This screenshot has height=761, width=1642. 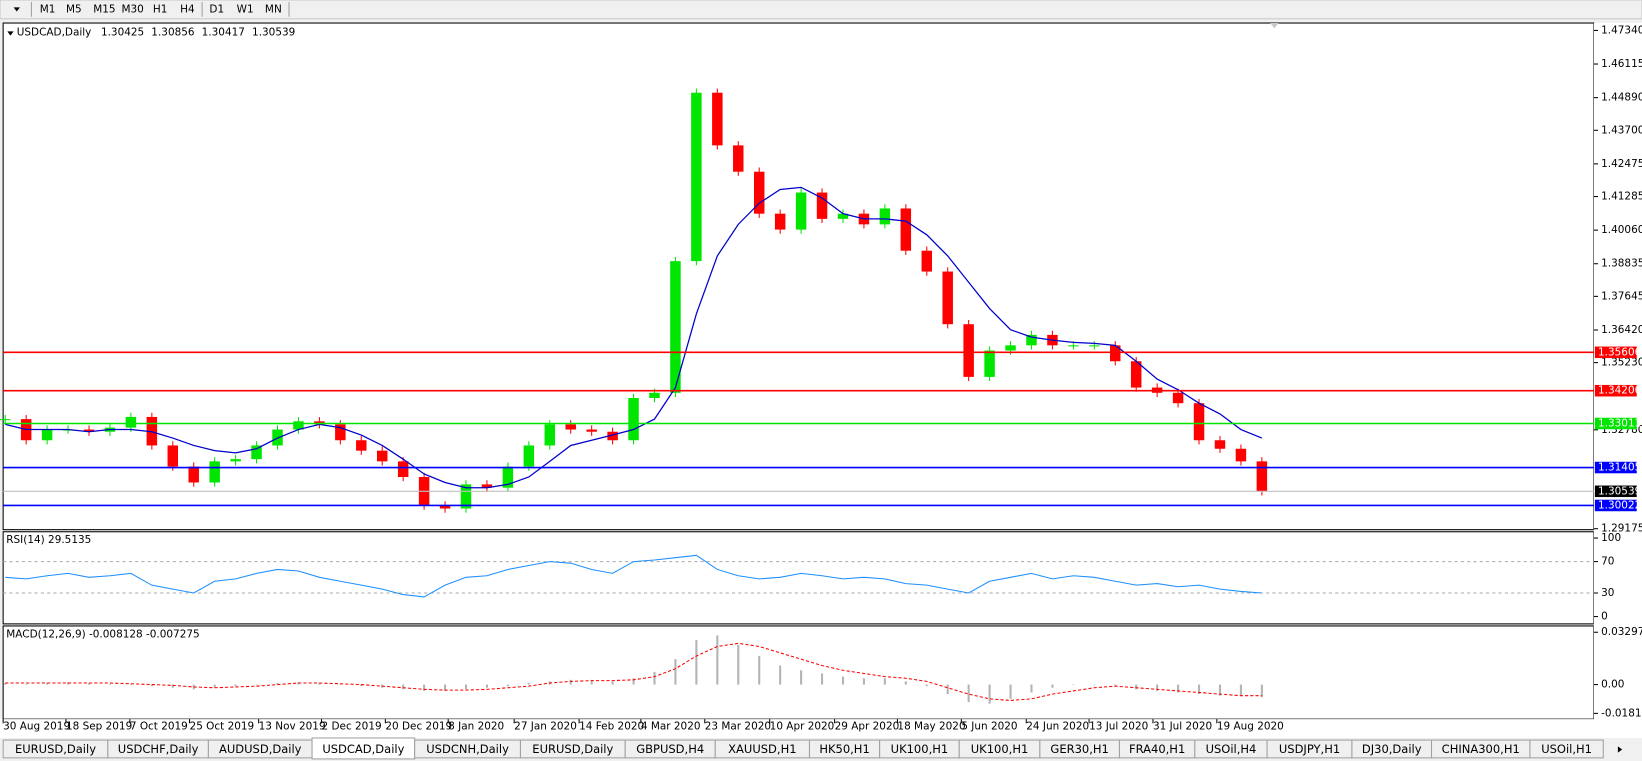 I want to click on tab-label: HK50,H1, so click(x=844, y=749).